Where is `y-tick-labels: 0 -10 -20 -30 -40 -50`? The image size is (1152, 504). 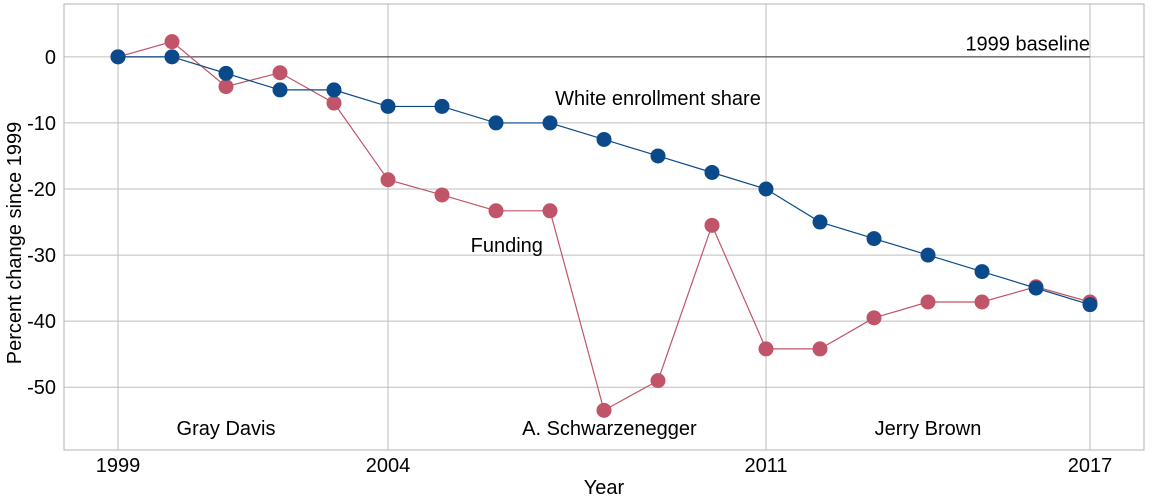 y-tick-labels: 0 -10 -20 -30 -40 -50 is located at coordinates (41, 223).